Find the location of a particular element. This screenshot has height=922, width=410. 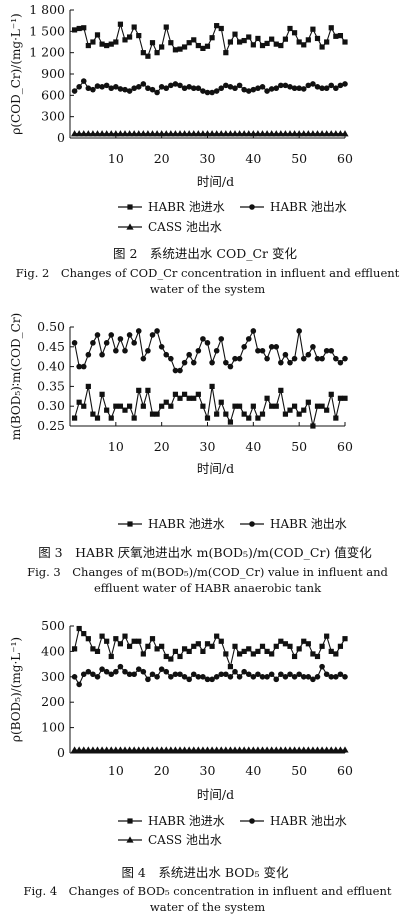

y-tick-label: 100 is located at coordinates (53, 727).